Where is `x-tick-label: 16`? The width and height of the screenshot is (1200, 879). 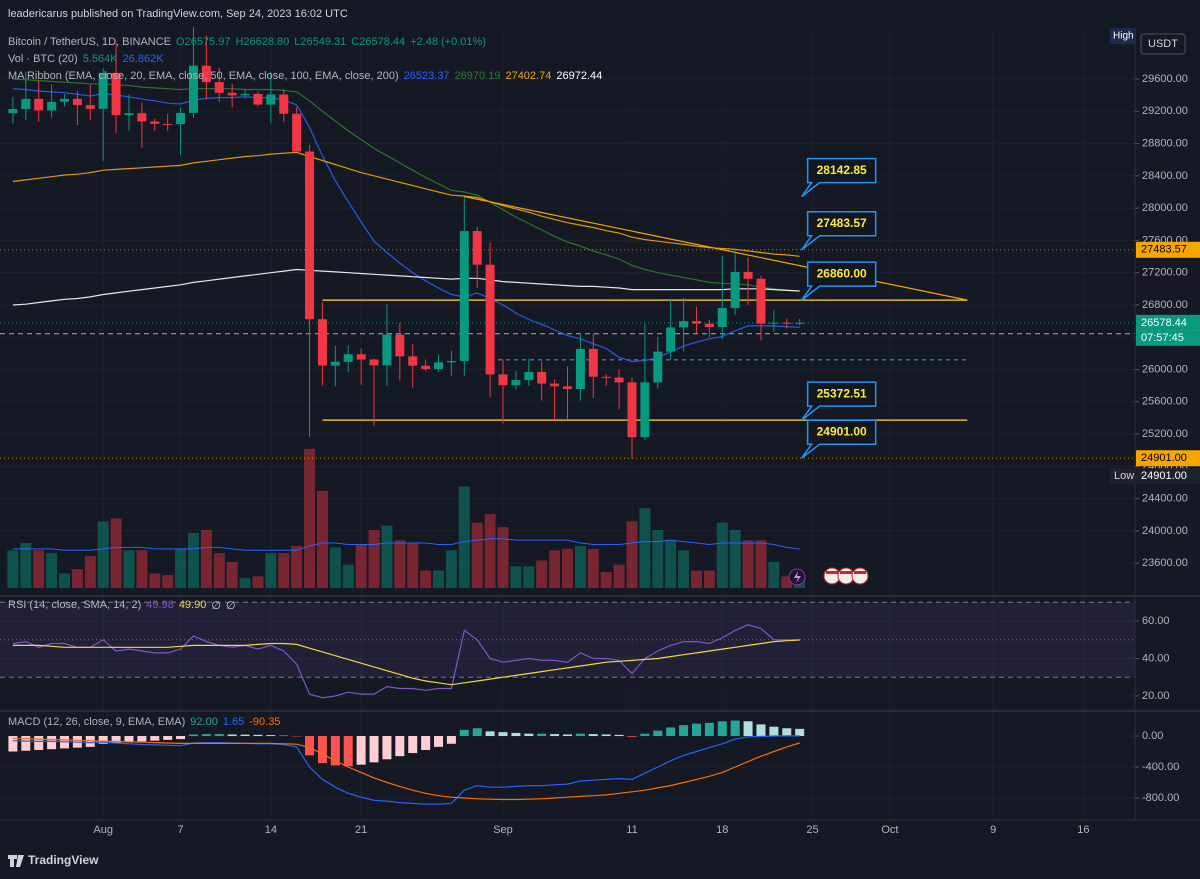
x-tick-label: 16 is located at coordinates (1083, 830).